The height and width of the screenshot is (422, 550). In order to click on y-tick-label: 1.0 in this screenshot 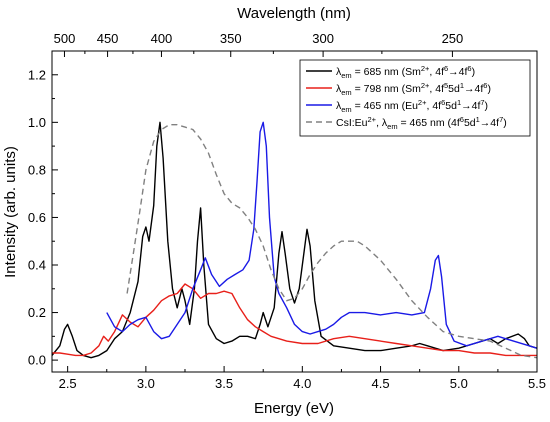, I will do `click(37, 122)`.